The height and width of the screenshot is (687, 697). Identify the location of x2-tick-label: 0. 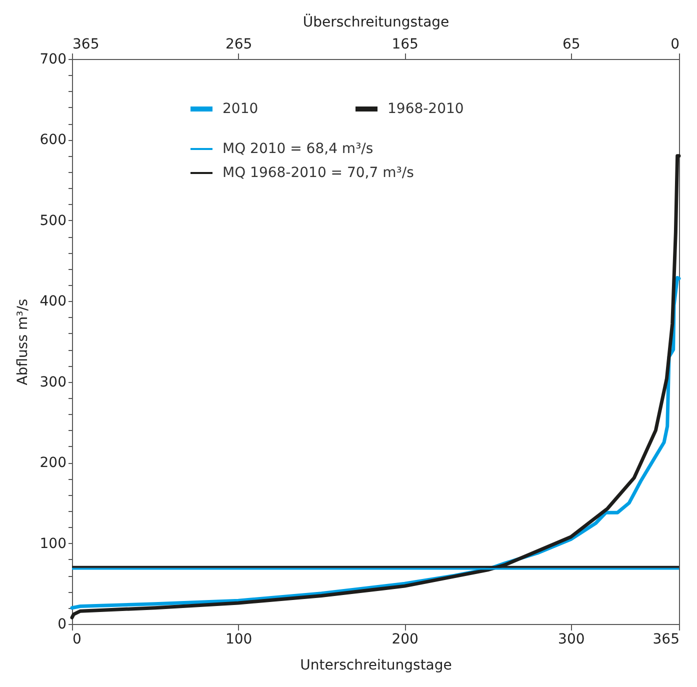
(675, 44).